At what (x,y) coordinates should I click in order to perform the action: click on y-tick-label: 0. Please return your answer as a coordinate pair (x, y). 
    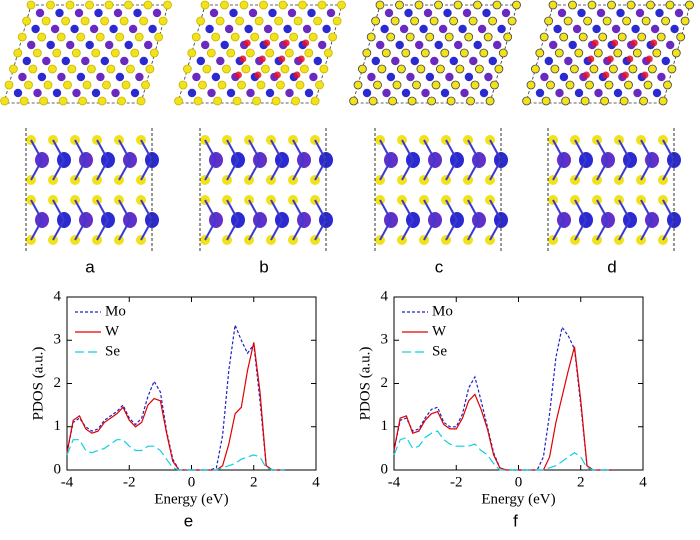
    Looking at the image, I should click on (58, 469).